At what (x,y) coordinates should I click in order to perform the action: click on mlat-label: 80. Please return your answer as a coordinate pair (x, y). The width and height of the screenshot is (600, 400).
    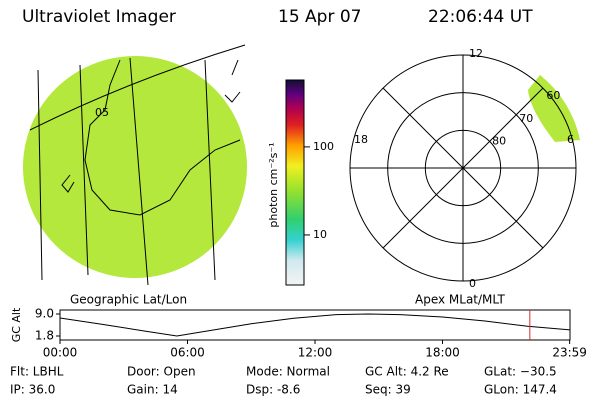
    Looking at the image, I should click on (499, 140).